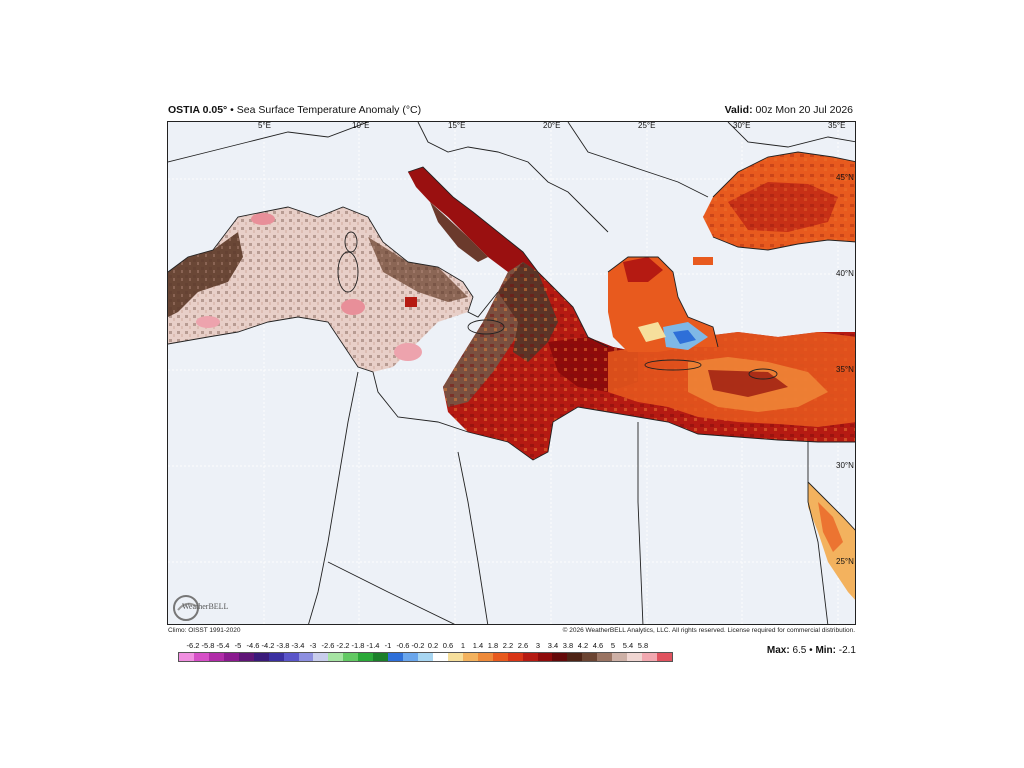  I want to click on legend-tick-label: 1, so click(463, 645).